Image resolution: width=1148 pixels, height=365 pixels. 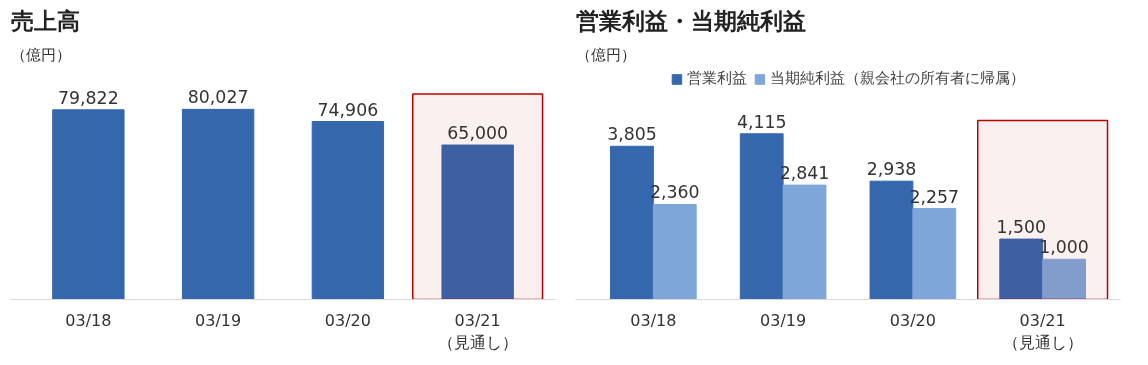 What do you see at coordinates (218, 97) in the screenshot?
I see `data-label: 80,027` at bounding box center [218, 97].